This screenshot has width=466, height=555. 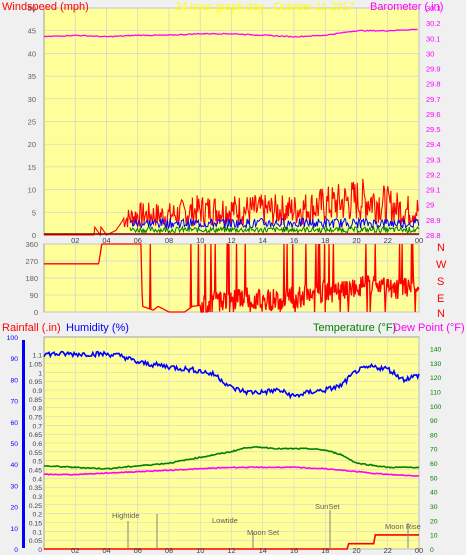 What do you see at coordinates (231, 457) in the screenshot?
I see `temperature-line` at bounding box center [231, 457].